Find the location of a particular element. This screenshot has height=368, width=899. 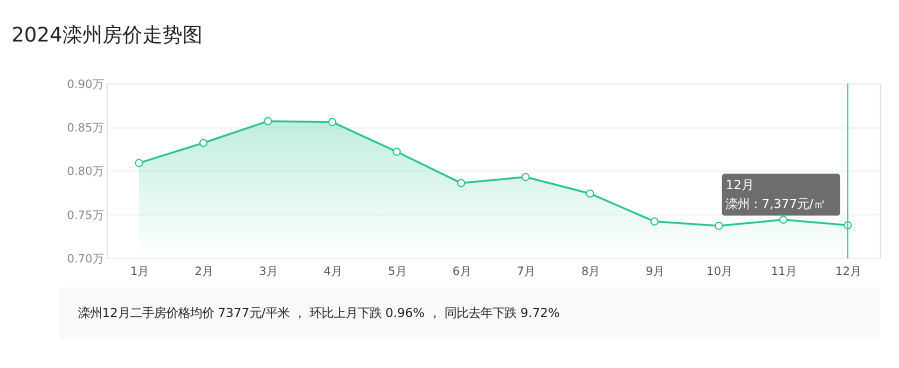

x-tick-label: 8月 is located at coordinates (590, 271).